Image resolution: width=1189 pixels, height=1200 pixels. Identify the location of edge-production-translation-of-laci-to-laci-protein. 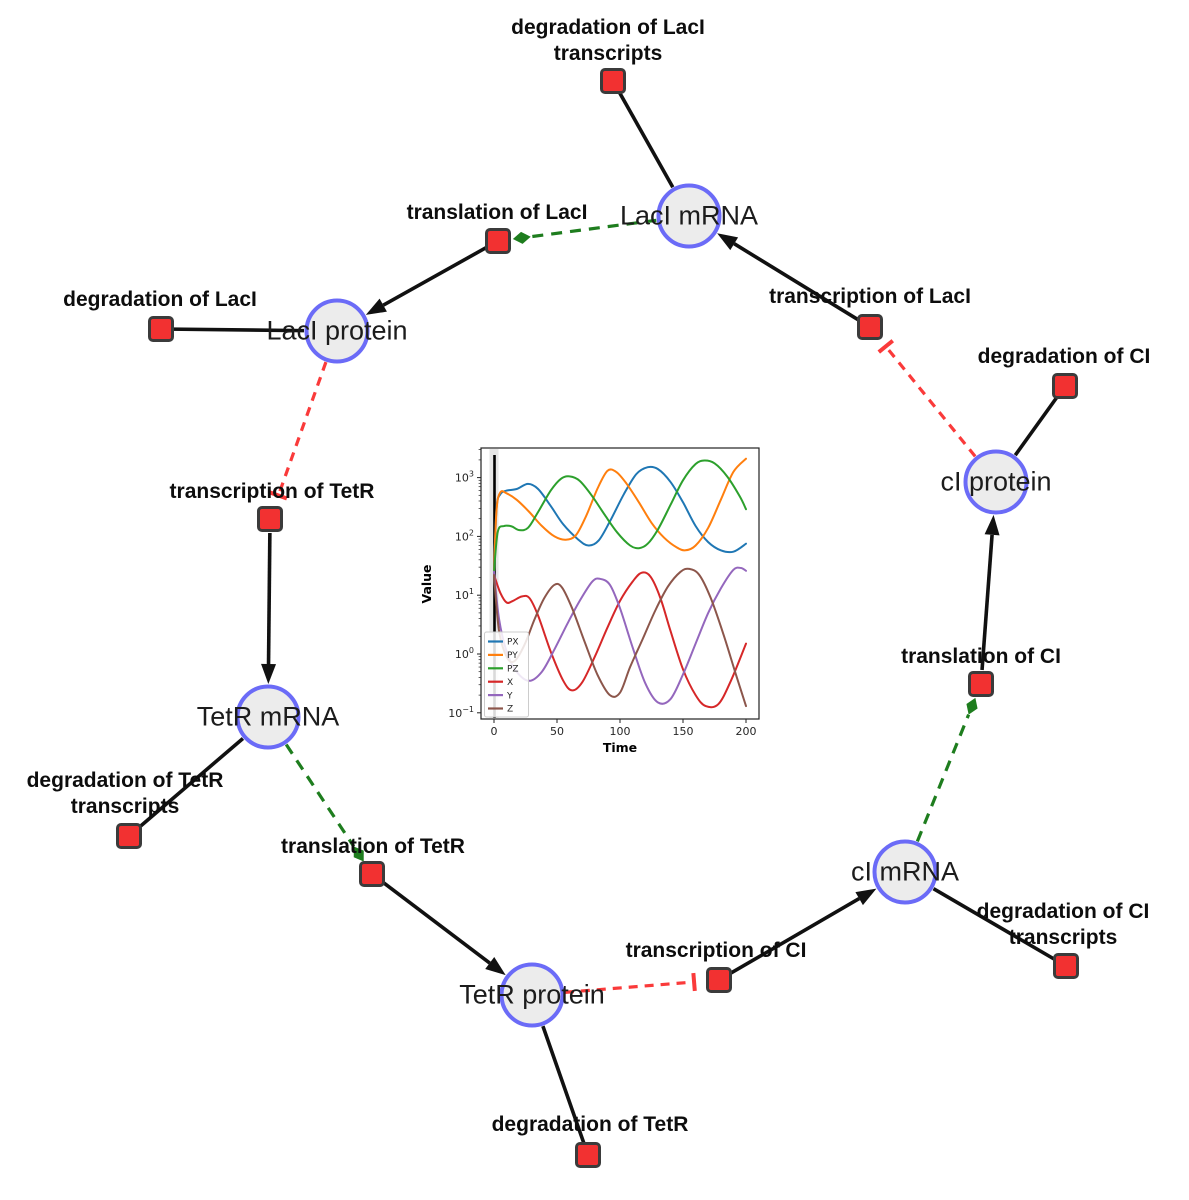
(426, 280).